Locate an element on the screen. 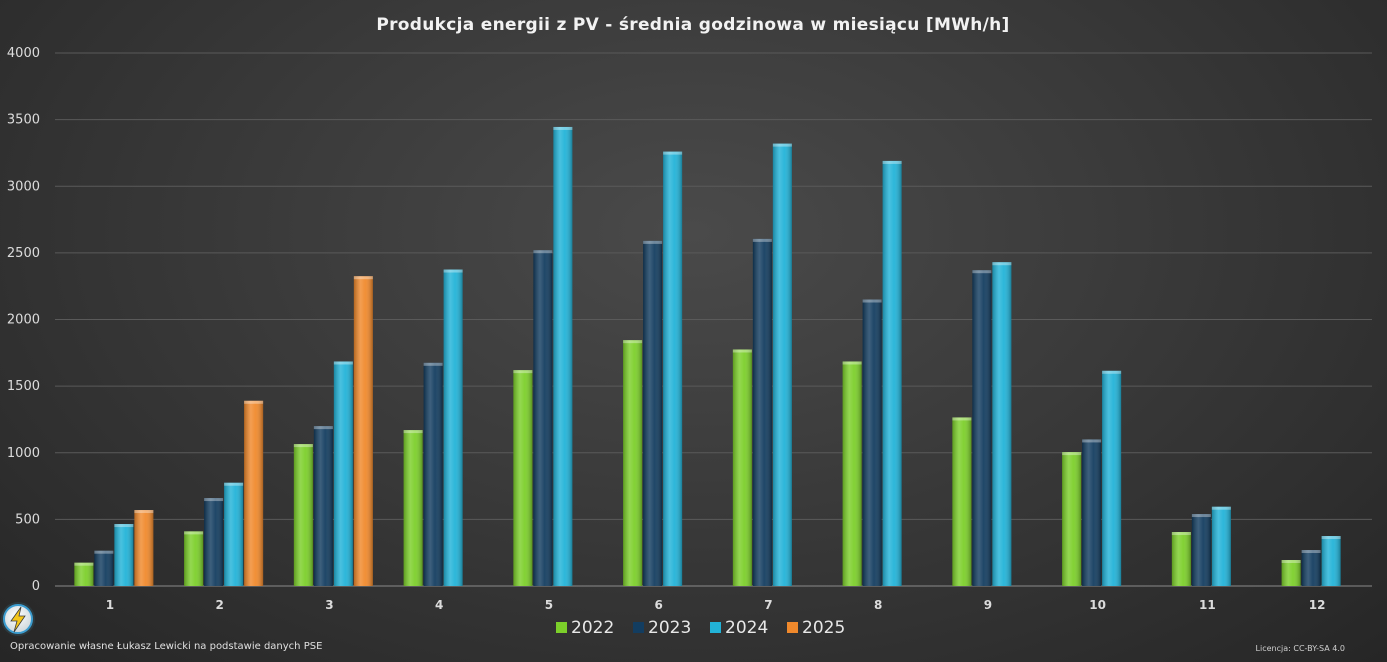 This screenshot has width=1387, height=662. y-tick-label: 1000 is located at coordinates (23, 453).